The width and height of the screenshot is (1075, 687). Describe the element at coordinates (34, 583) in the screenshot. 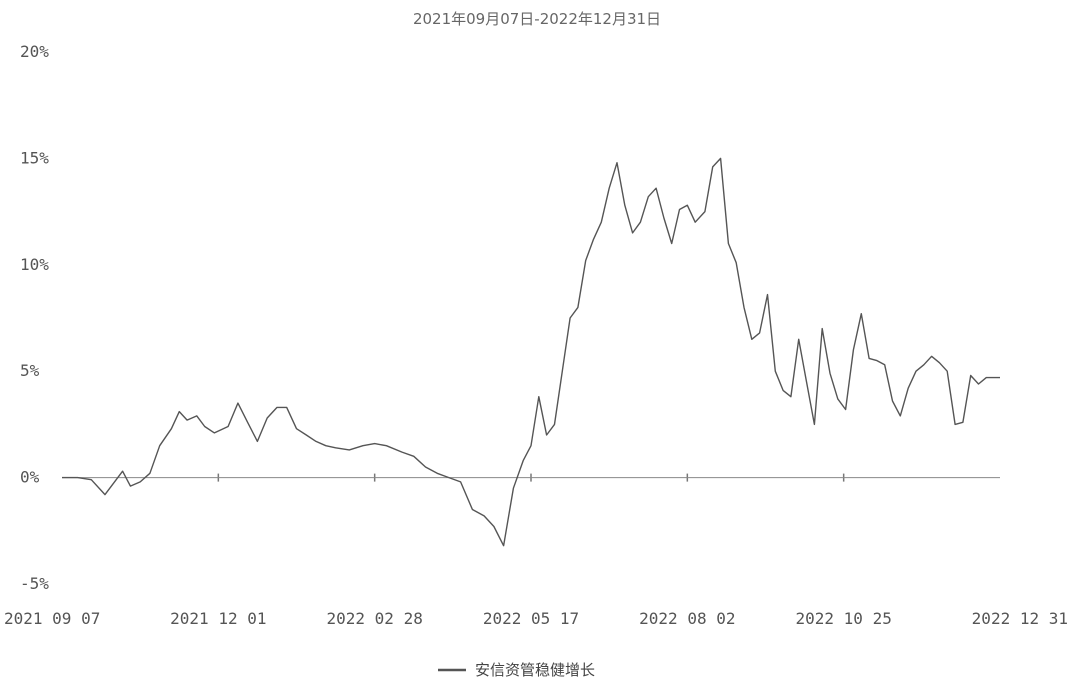

I see `y-tick-label: -5%` at that location.